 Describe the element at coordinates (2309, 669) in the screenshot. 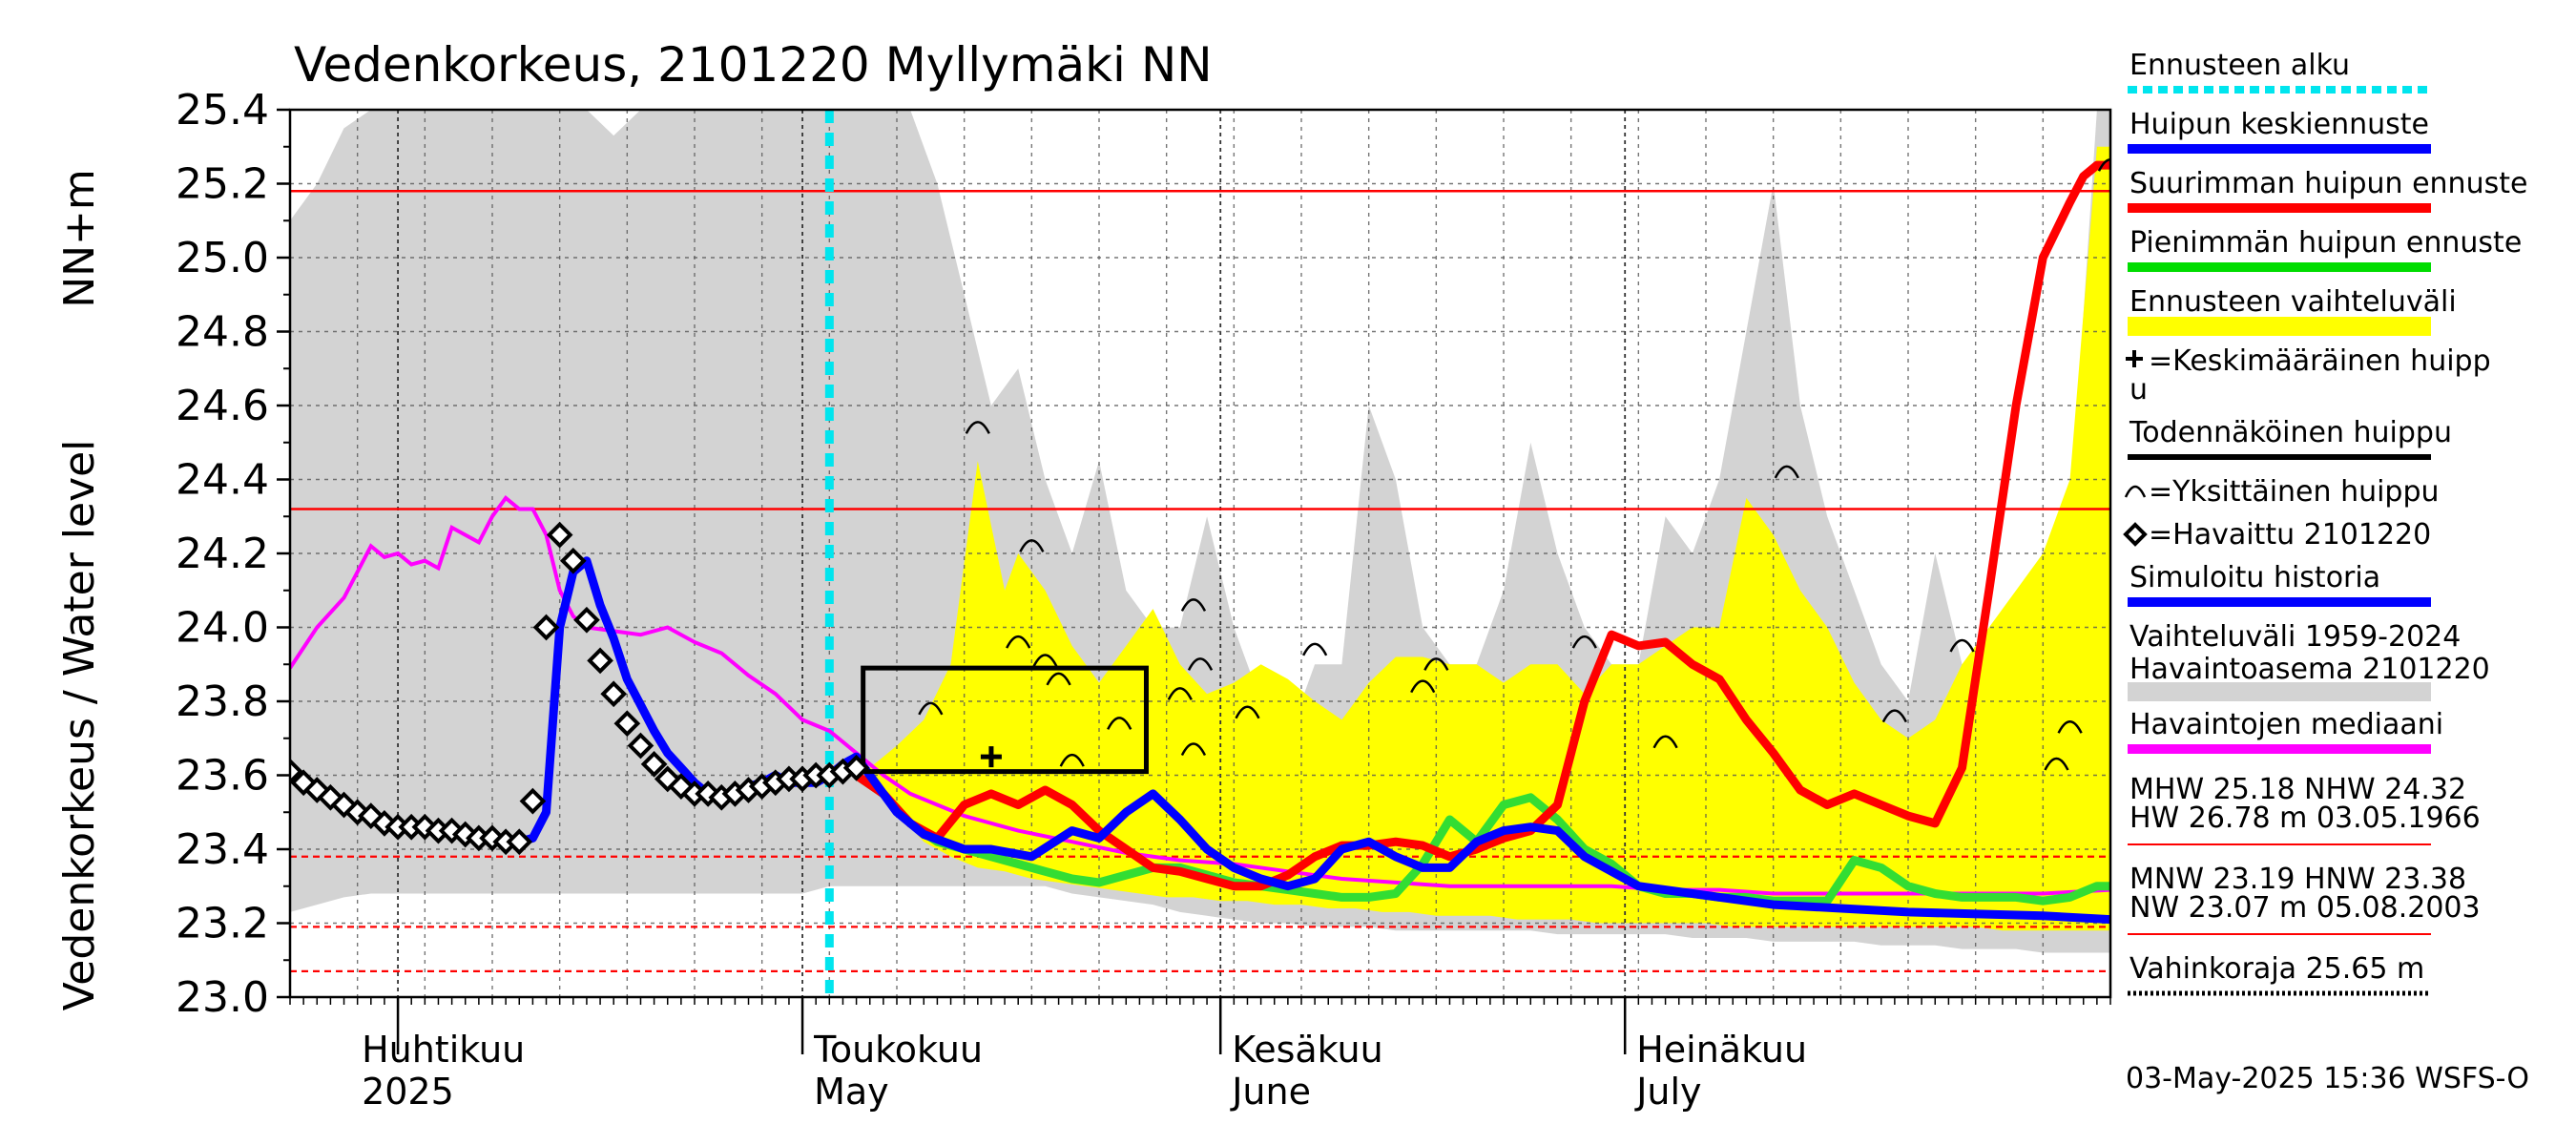

I see `legend-label-continued: Havaintoasema 2101220` at that location.